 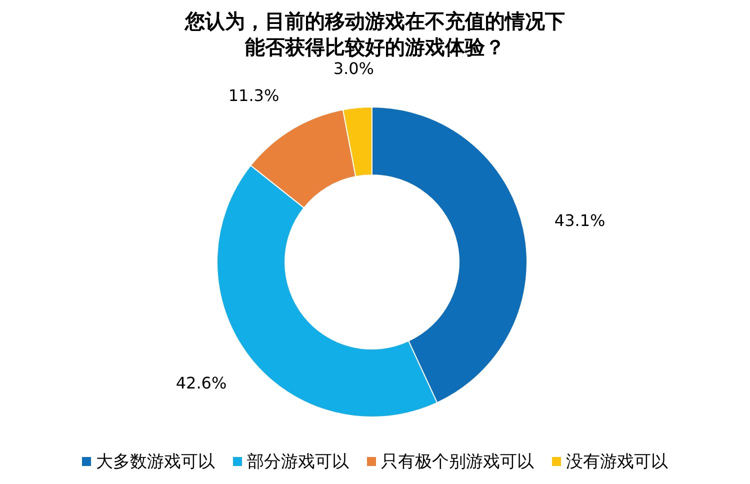 What do you see at coordinates (617, 462) in the screenshot?
I see `legend-label: 没有游戏可以` at bounding box center [617, 462].